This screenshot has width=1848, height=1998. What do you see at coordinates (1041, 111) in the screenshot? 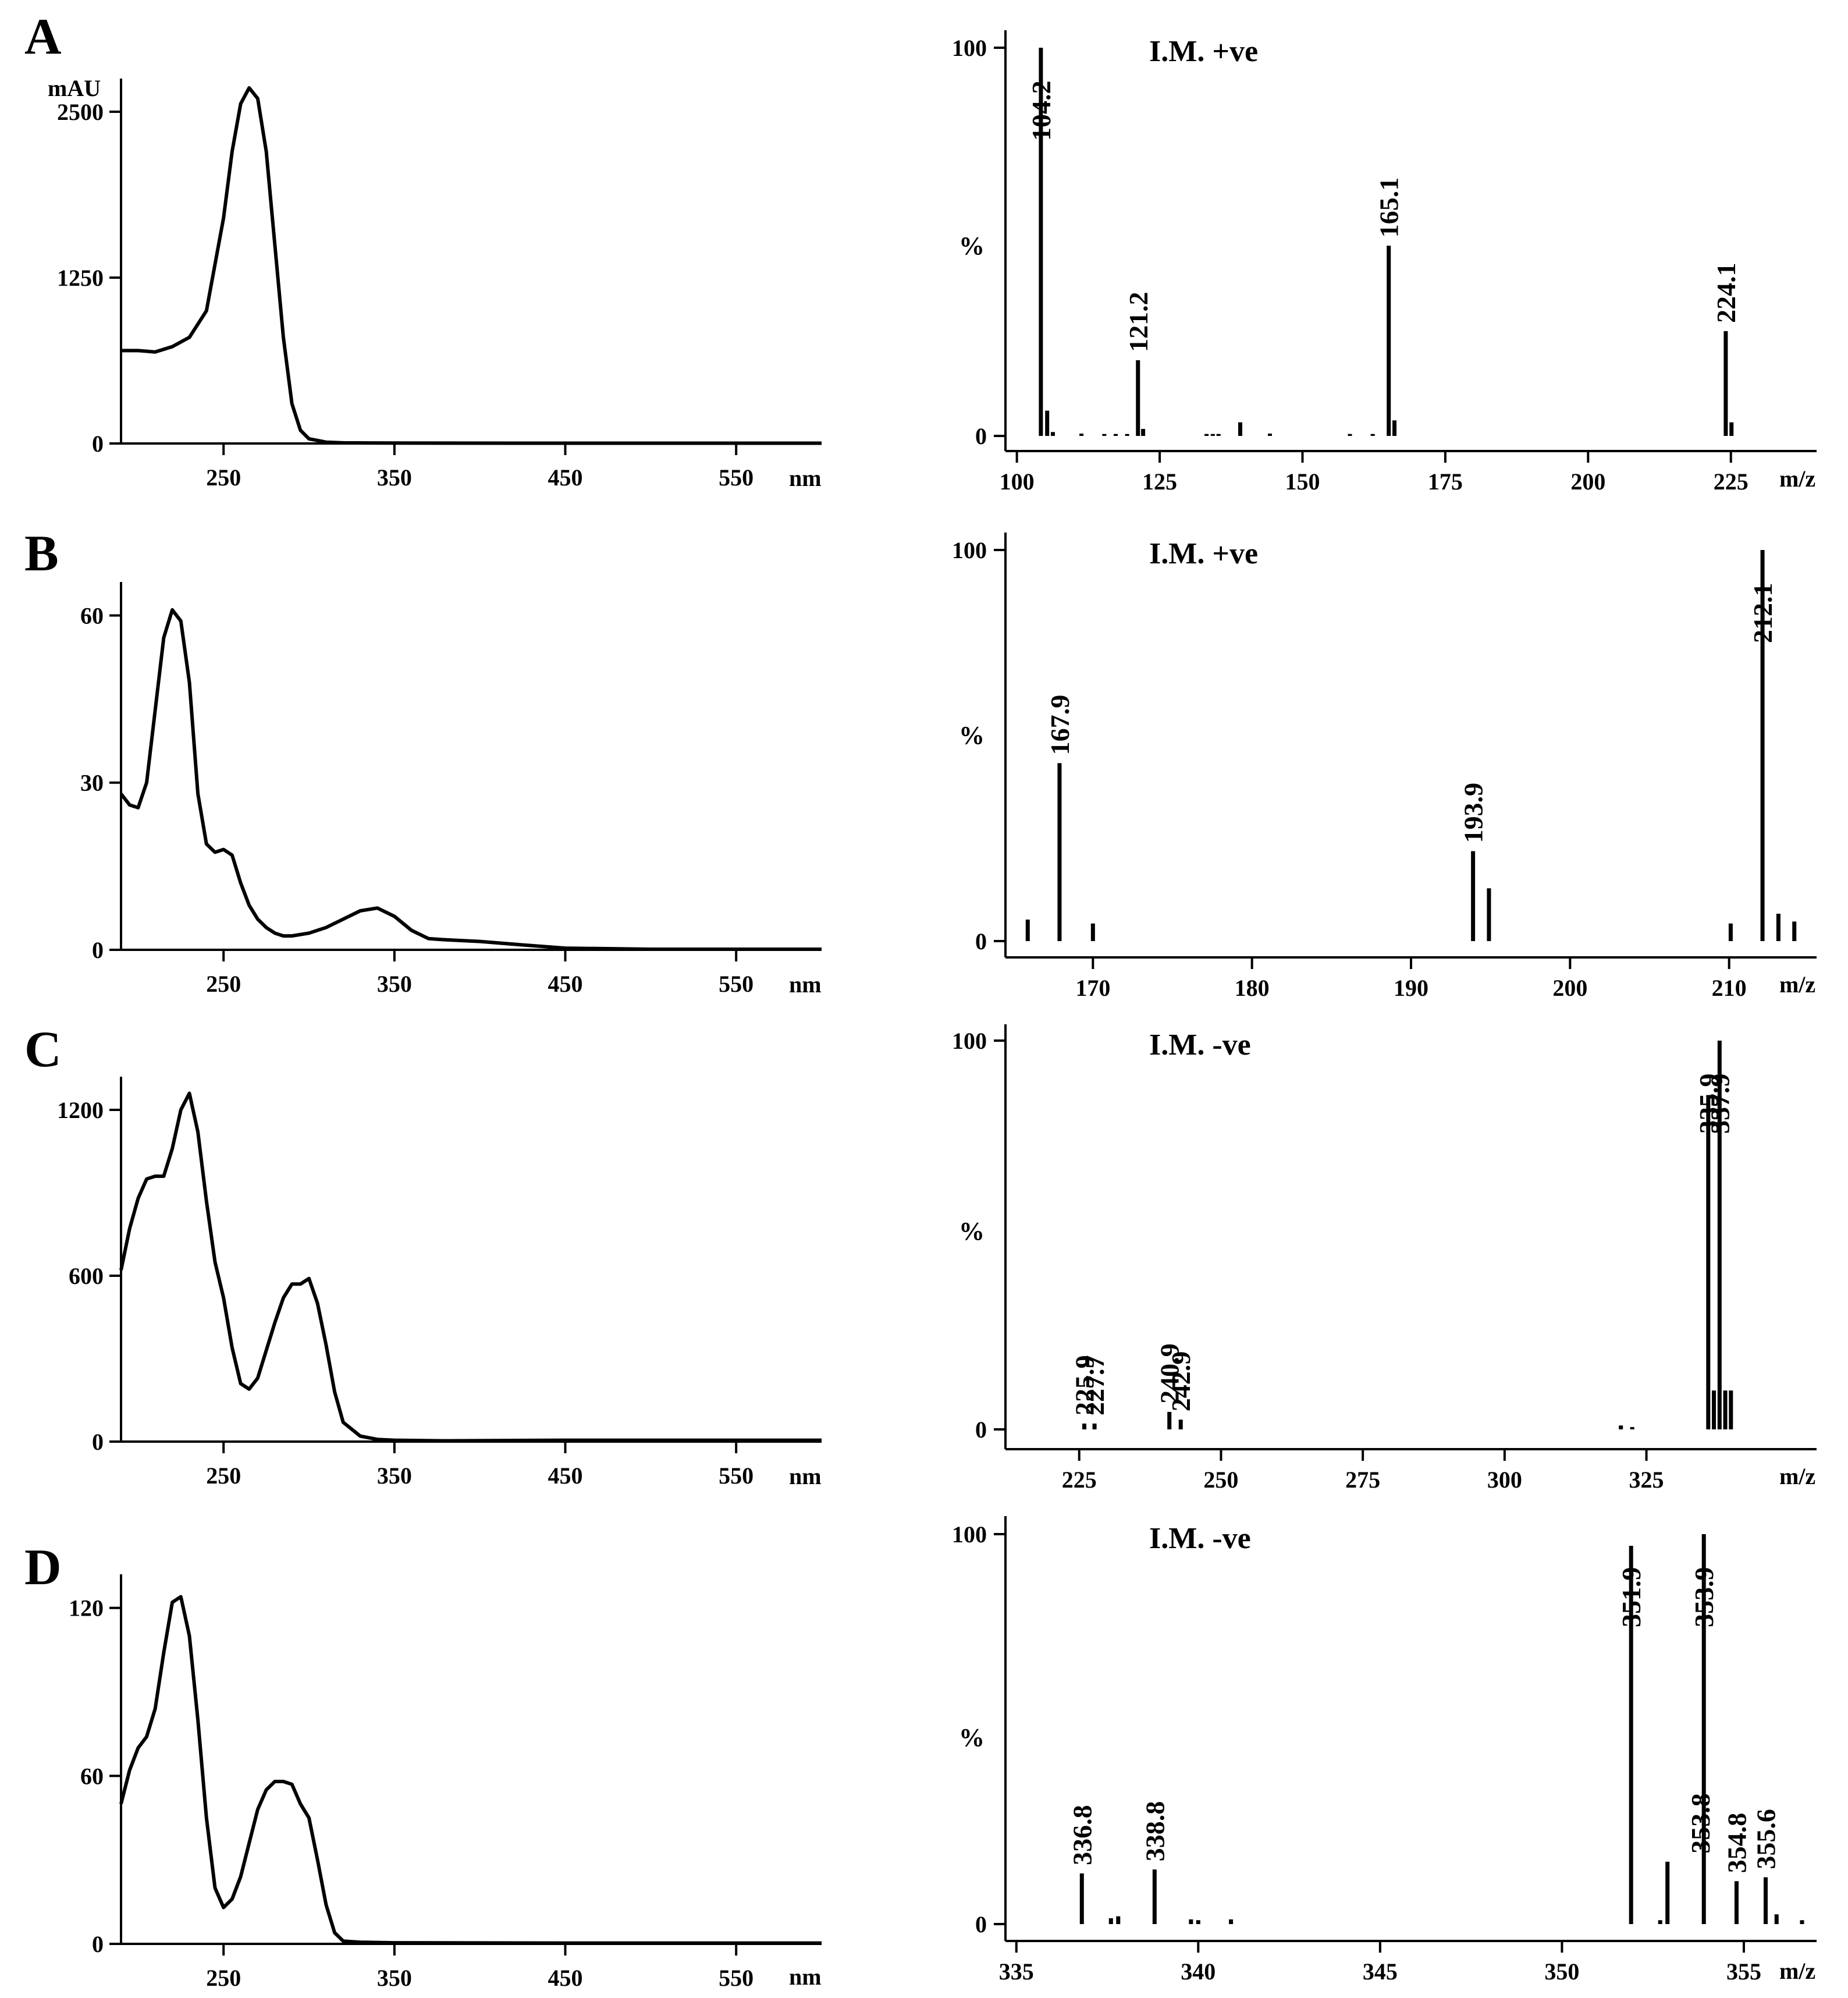
I see `ms-peak-label: 104.2` at bounding box center [1041, 111].